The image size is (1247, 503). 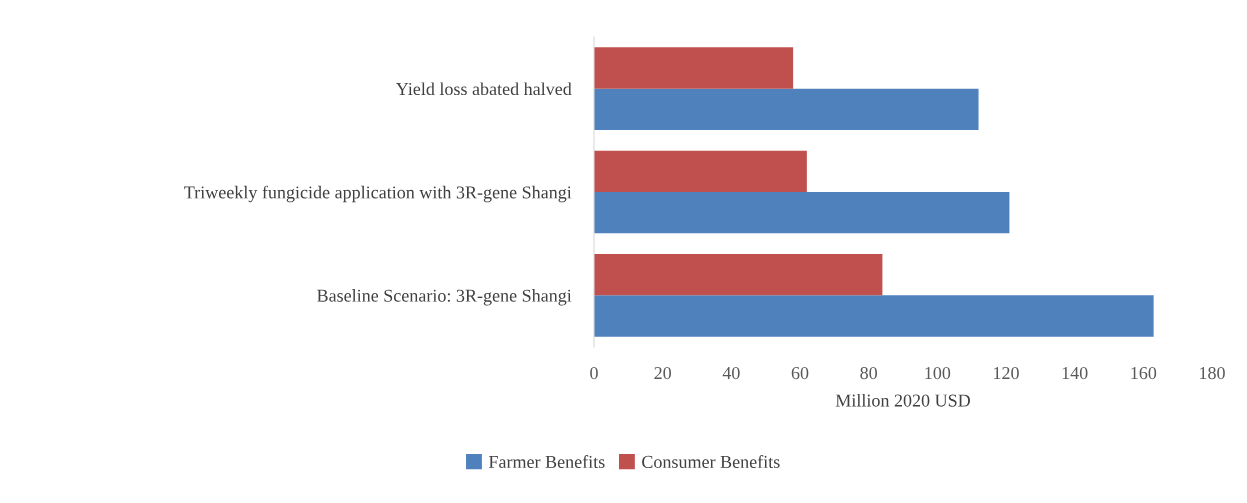 I want to click on y-tick-label: Yield loss abated halved, so click(x=483, y=89).